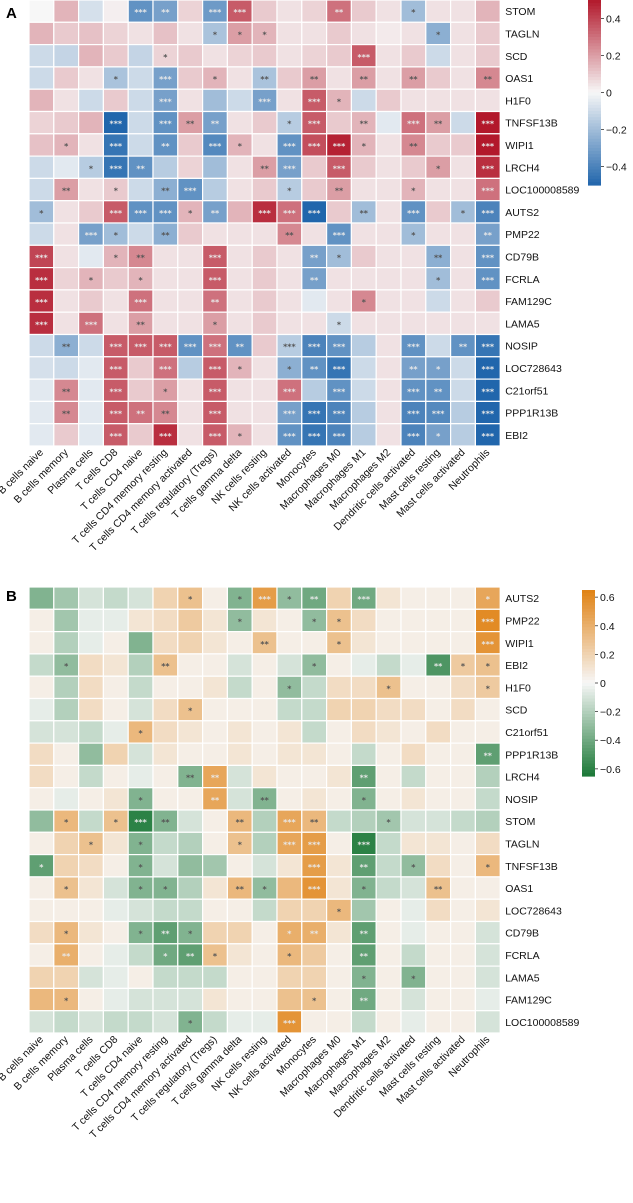 Image resolution: width=633 pixels, height=1203 pixels. I want to click on row-label: CD79B, so click(522, 257).